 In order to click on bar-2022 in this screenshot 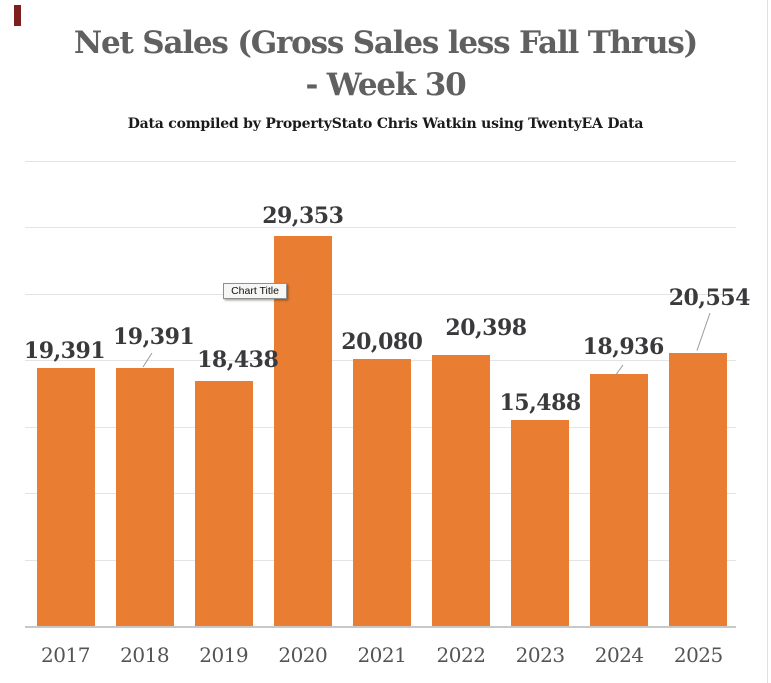, I will do `click(461, 490)`.